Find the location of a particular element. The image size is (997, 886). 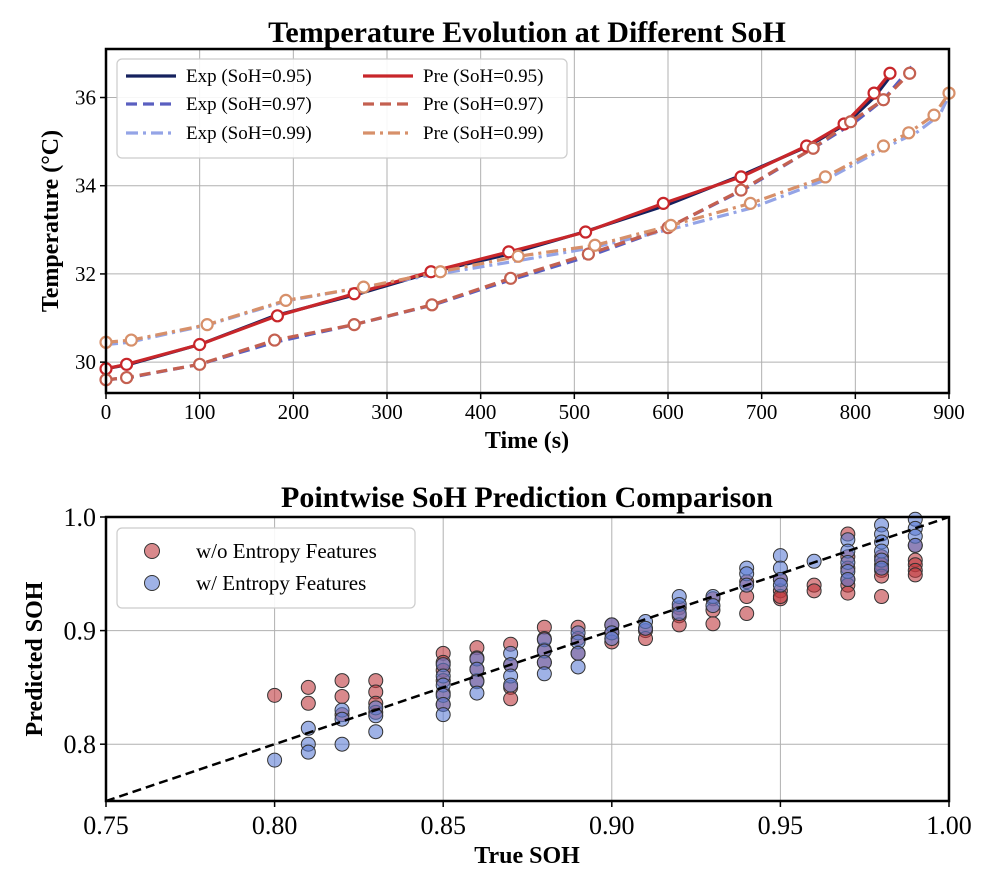

legend-label: Exp (SoH=0.95) is located at coordinates (249, 76).